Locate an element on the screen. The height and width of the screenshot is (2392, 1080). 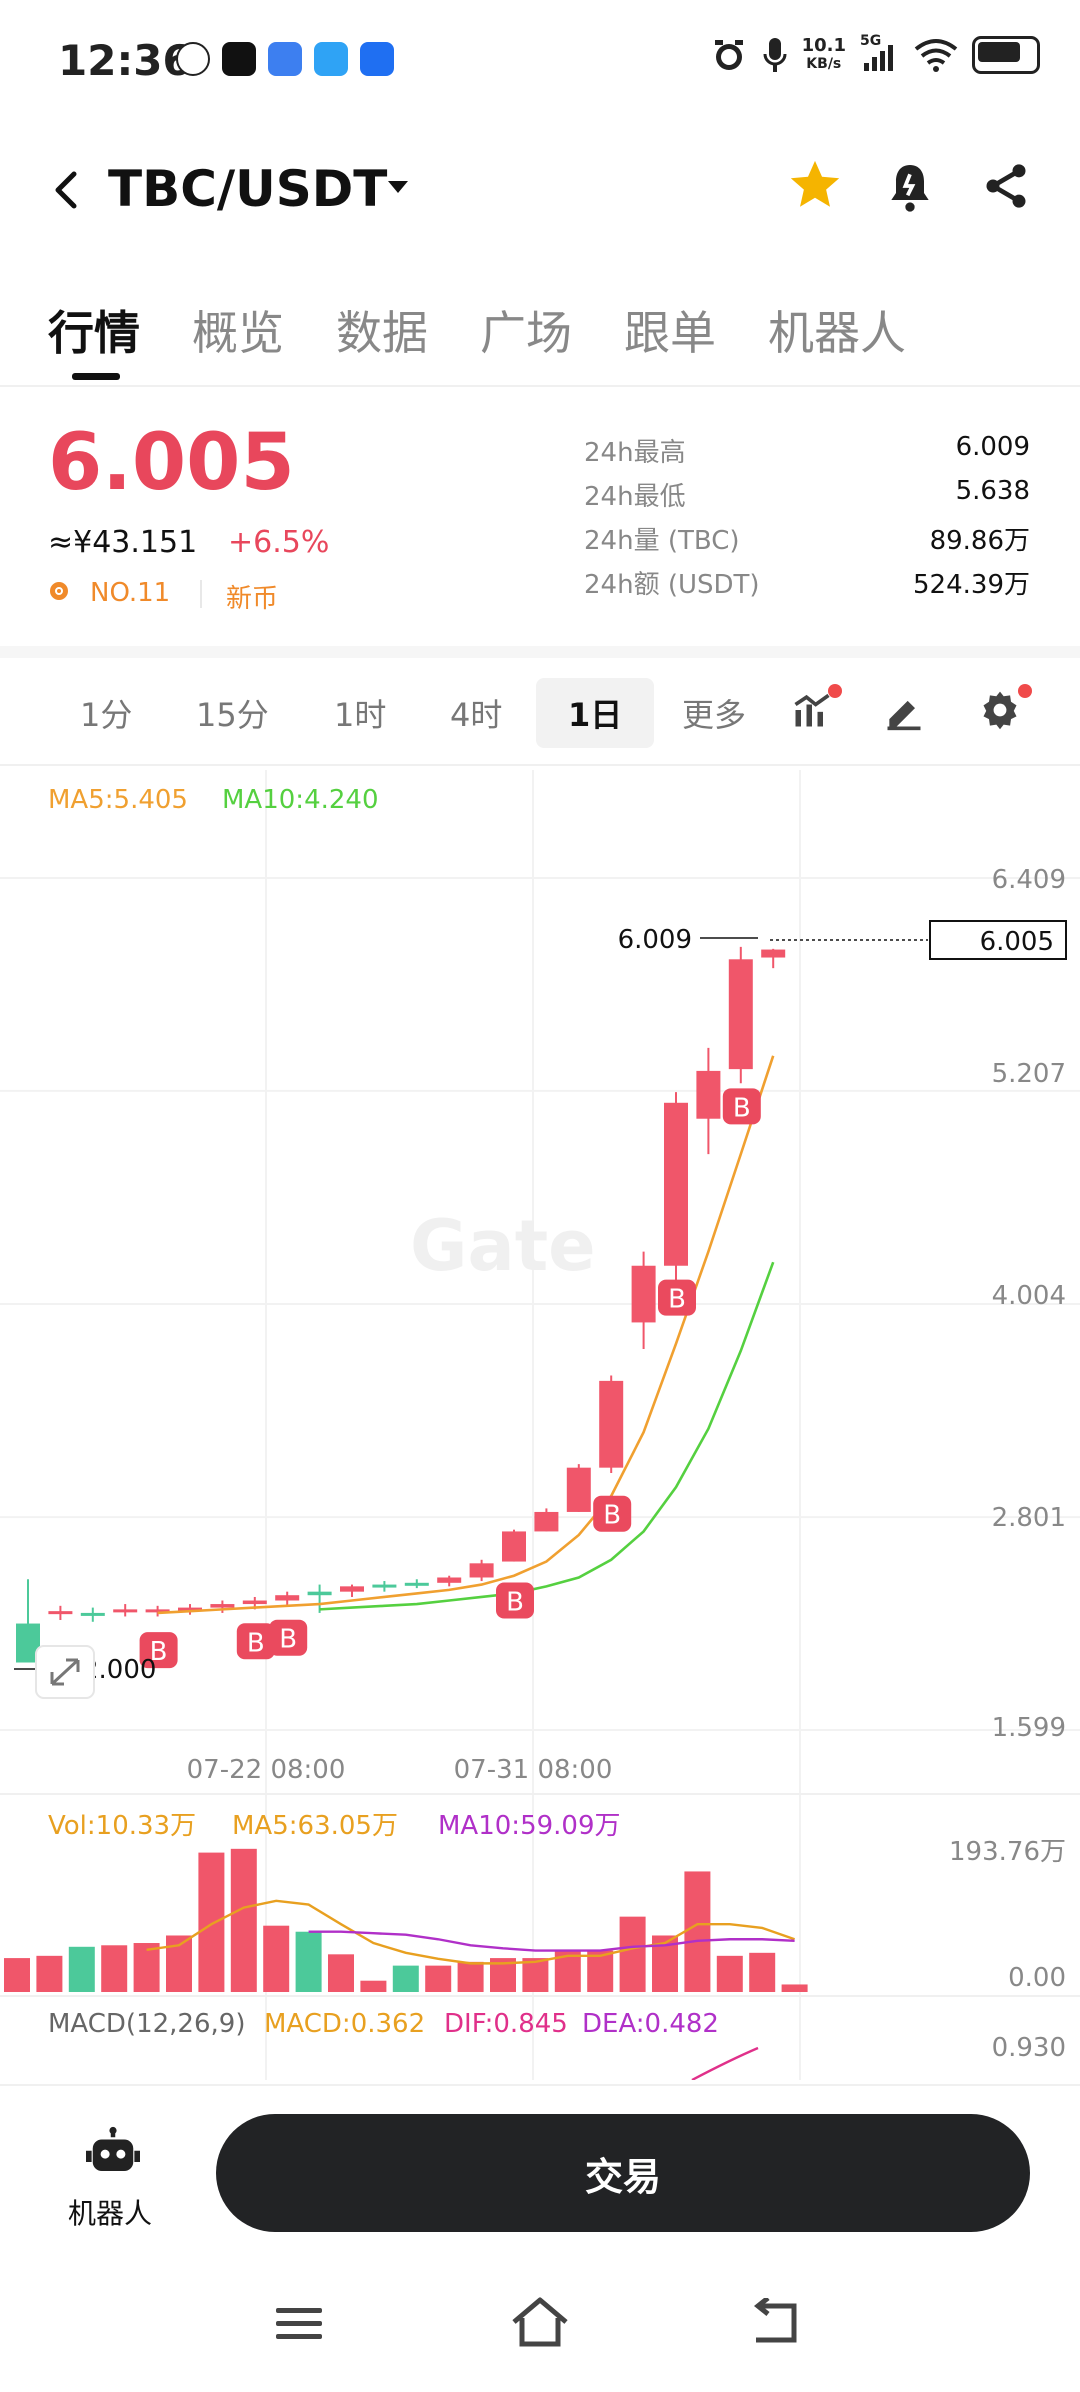
dif-value: DIF:0.845 is located at coordinates (506, 2024).